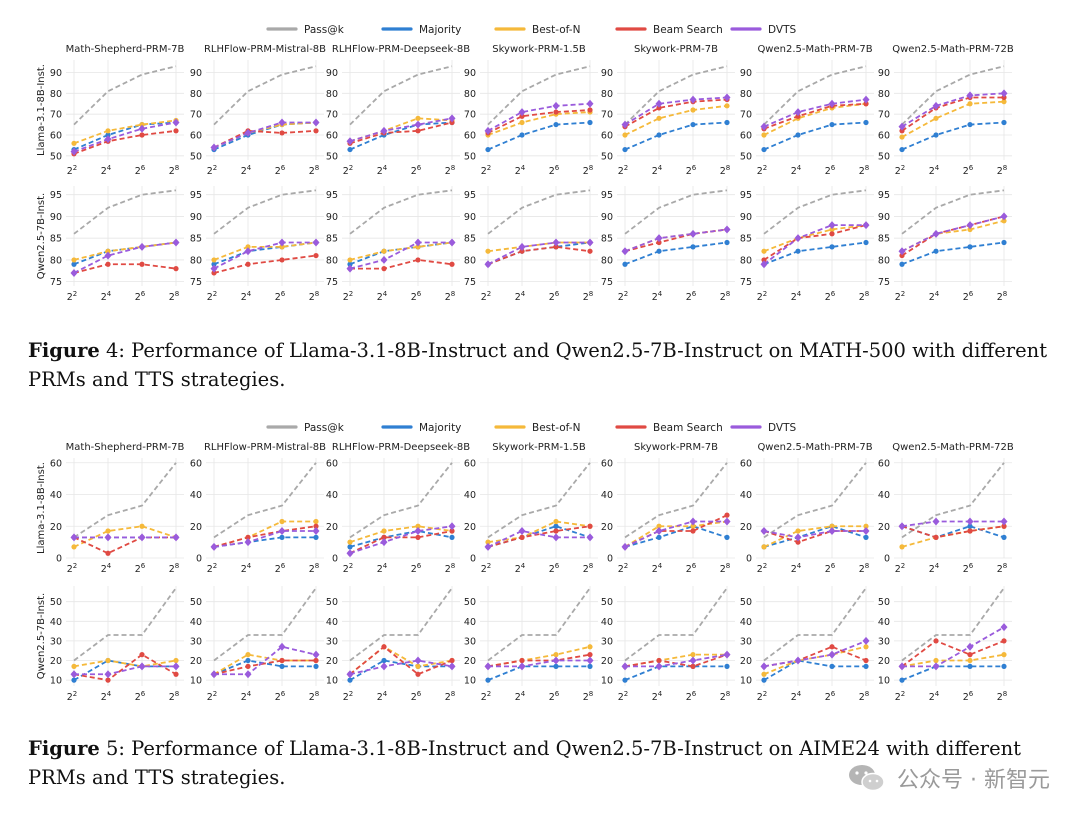  What do you see at coordinates (607, 282) in the screenshot?
I see `y-tick-label: 75` at bounding box center [607, 282].